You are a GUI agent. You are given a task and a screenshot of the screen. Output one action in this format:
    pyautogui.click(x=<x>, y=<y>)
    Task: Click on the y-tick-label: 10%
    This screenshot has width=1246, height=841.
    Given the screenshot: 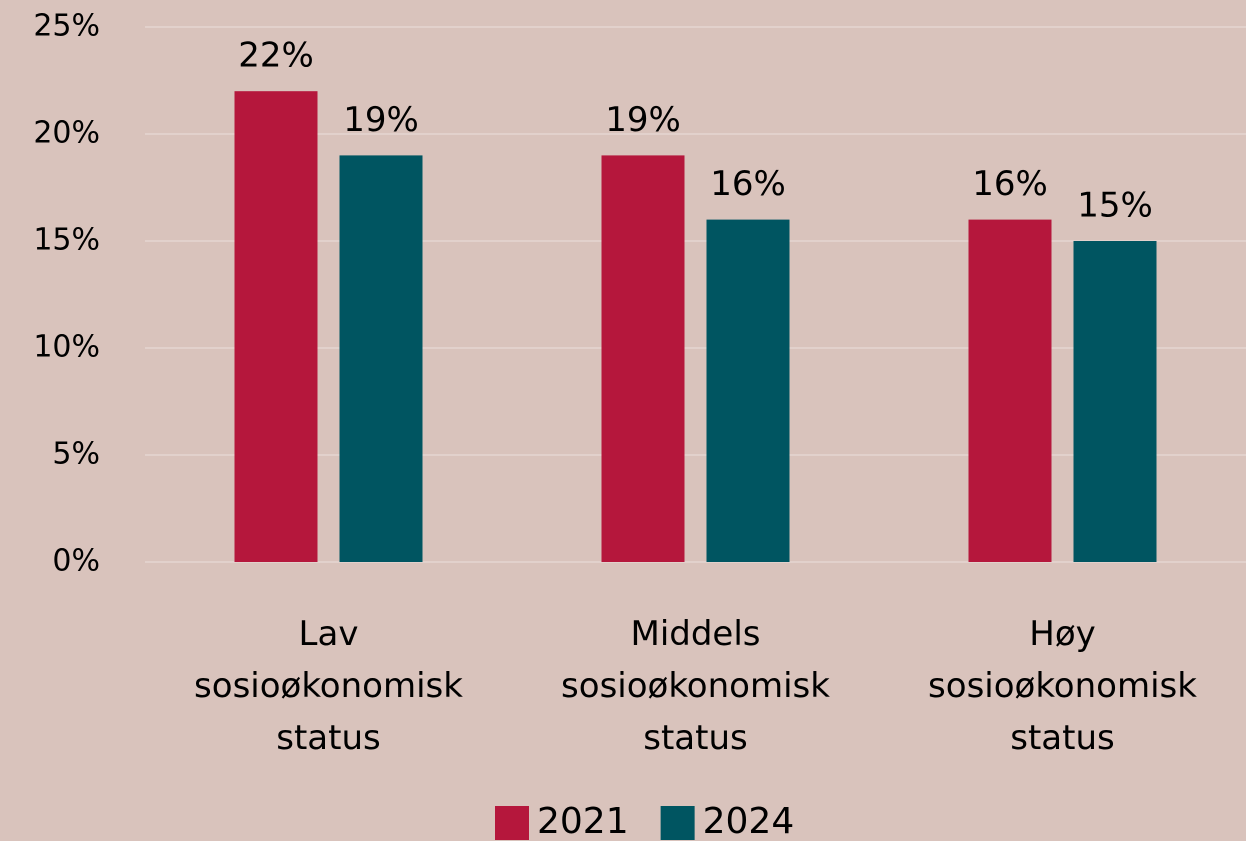 What is the action you would take?
    pyautogui.click(x=66, y=347)
    